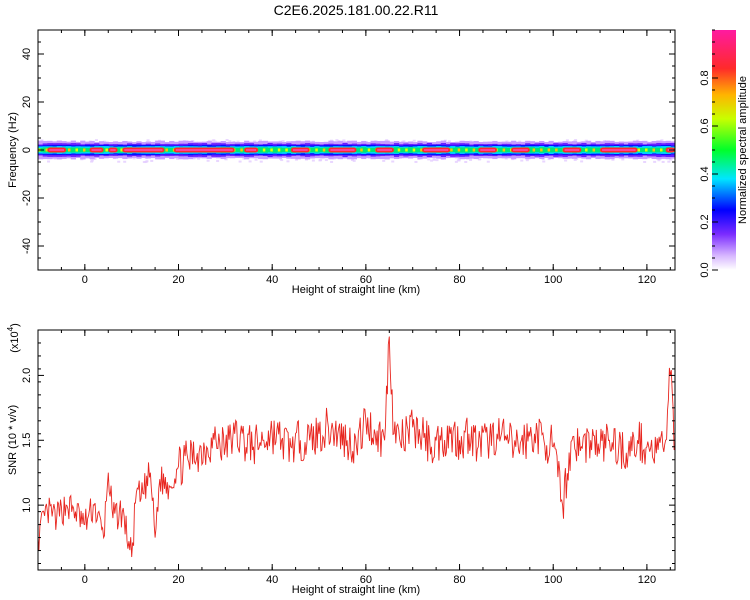 The height and width of the screenshot is (600, 750). I want to click on snr-ytick-label: 1.5, so click(27, 440).